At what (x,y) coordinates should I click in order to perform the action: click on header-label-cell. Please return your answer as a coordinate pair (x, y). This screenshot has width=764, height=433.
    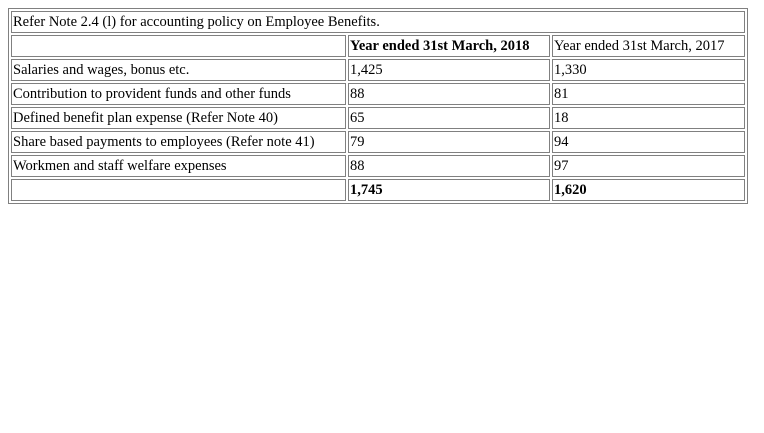
    Looking at the image, I should click on (178, 46).